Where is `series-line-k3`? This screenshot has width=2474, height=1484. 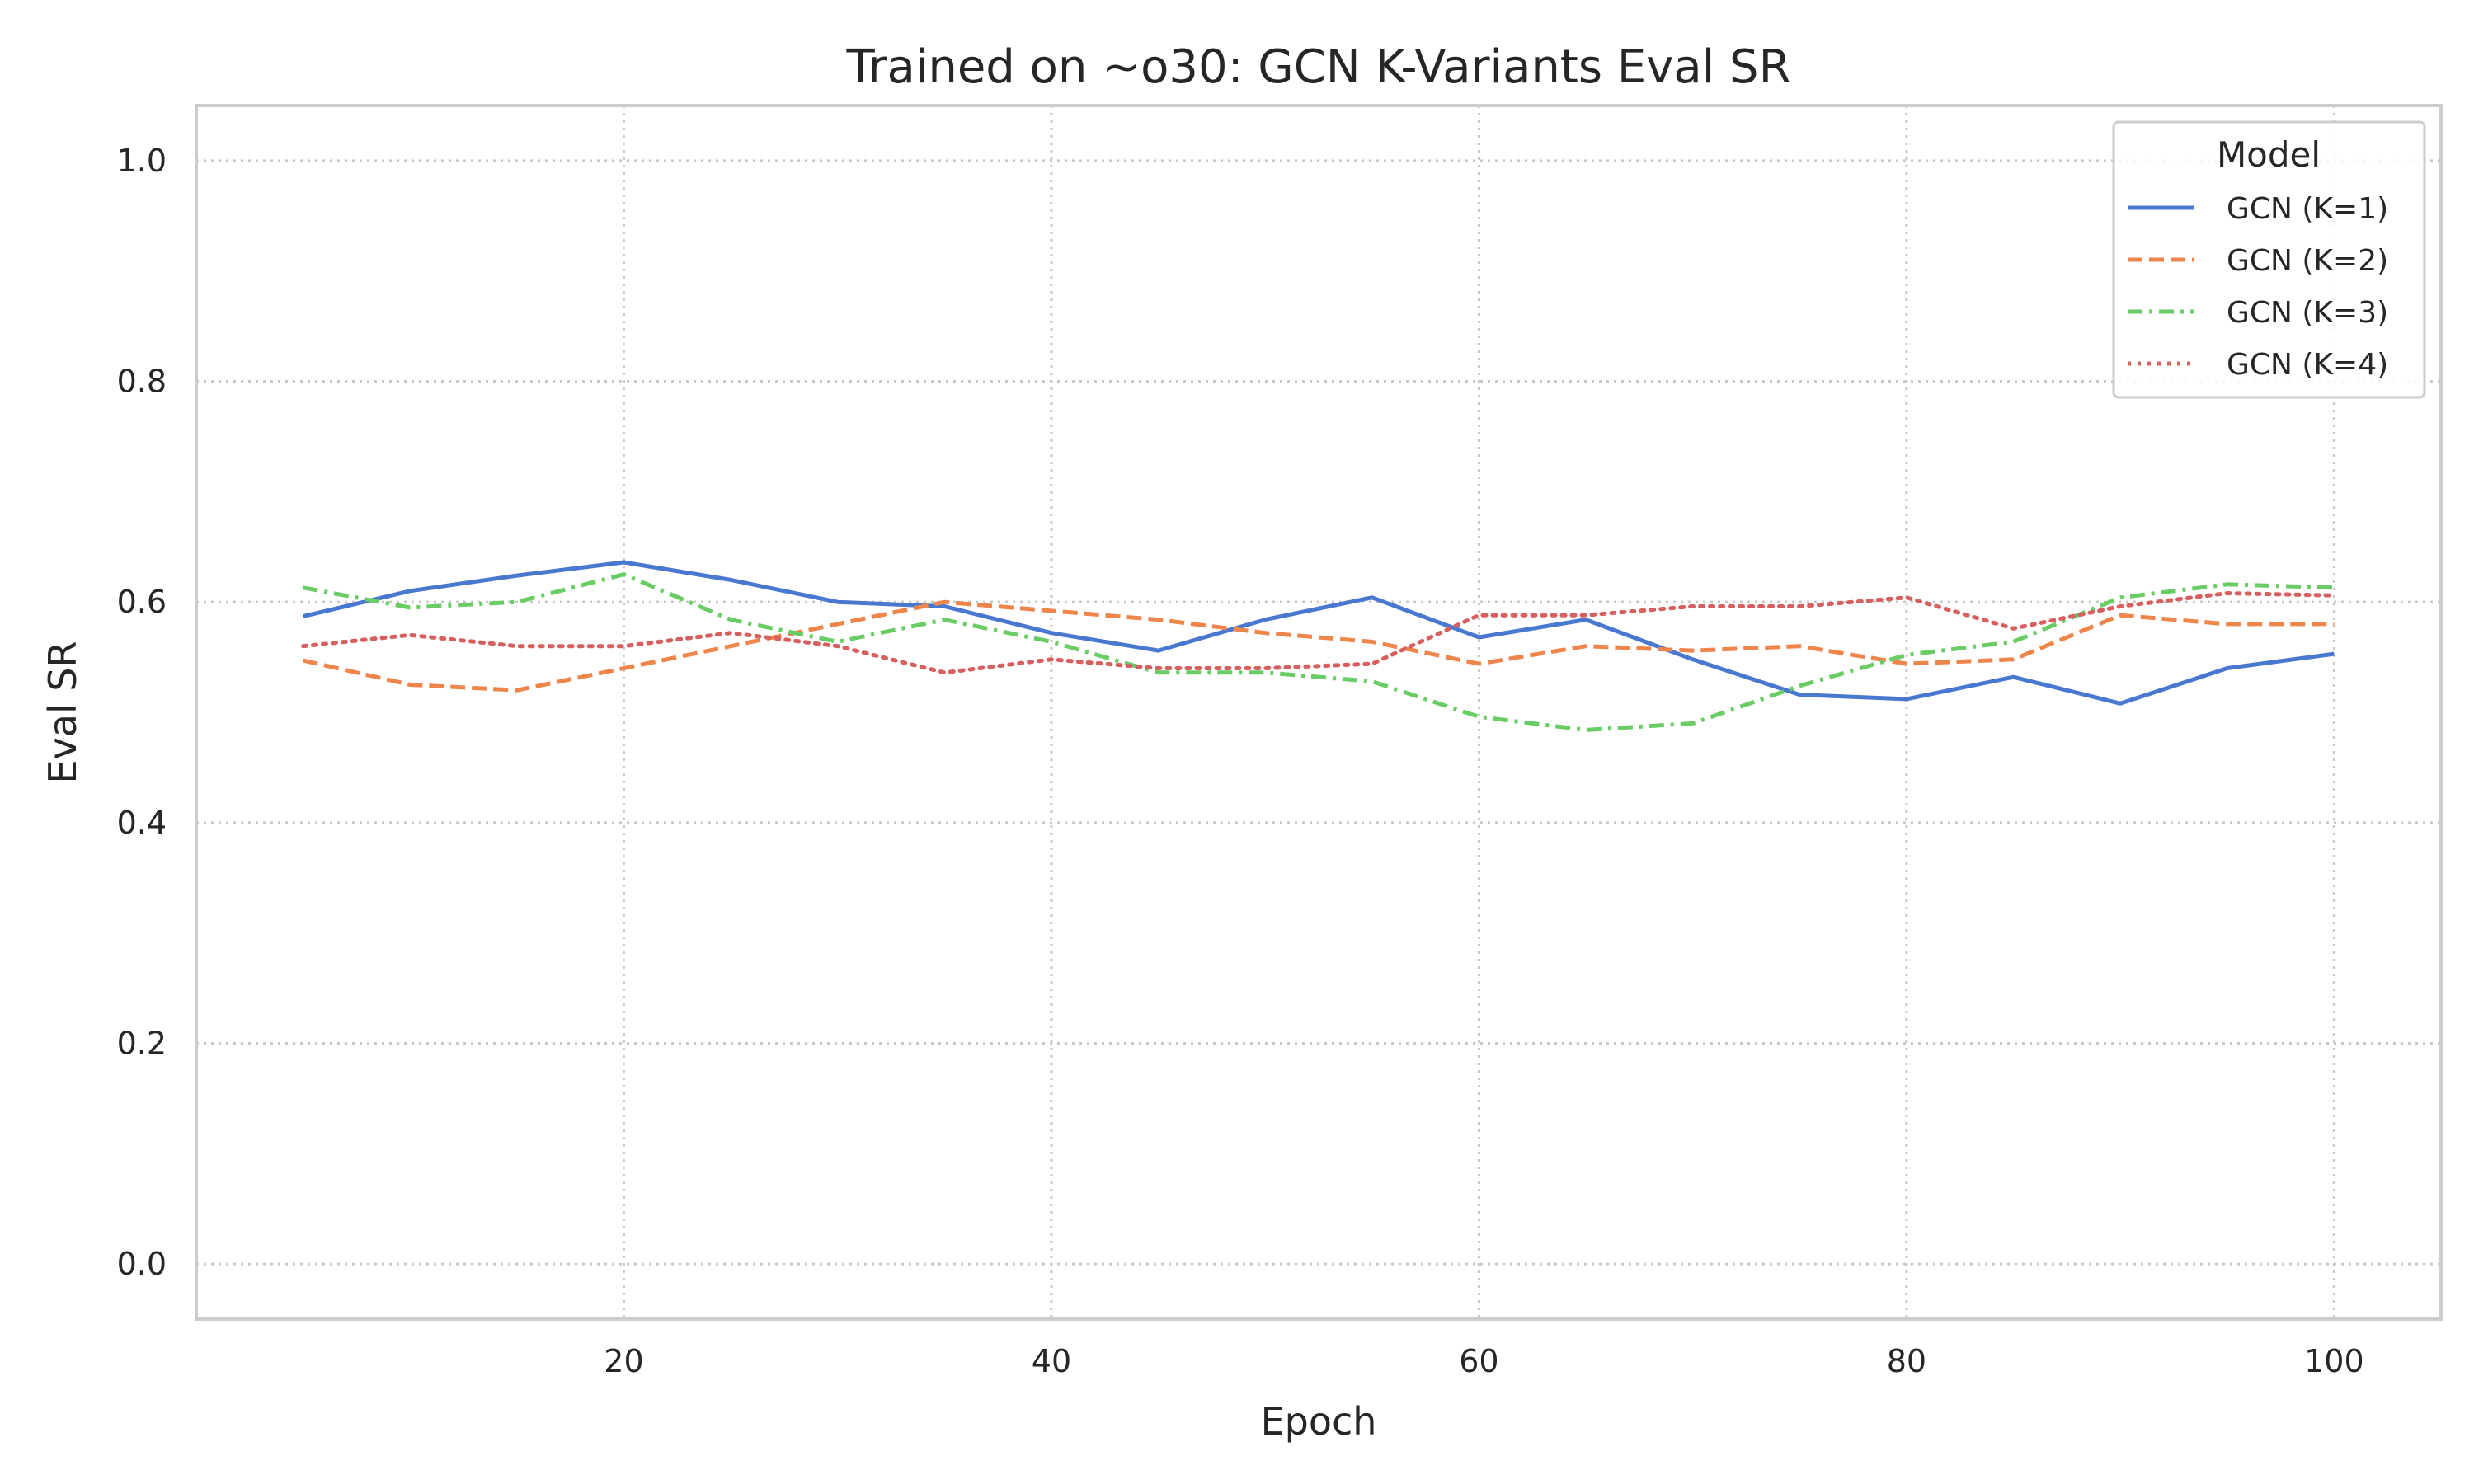
series-line-k3 is located at coordinates (1319, 652).